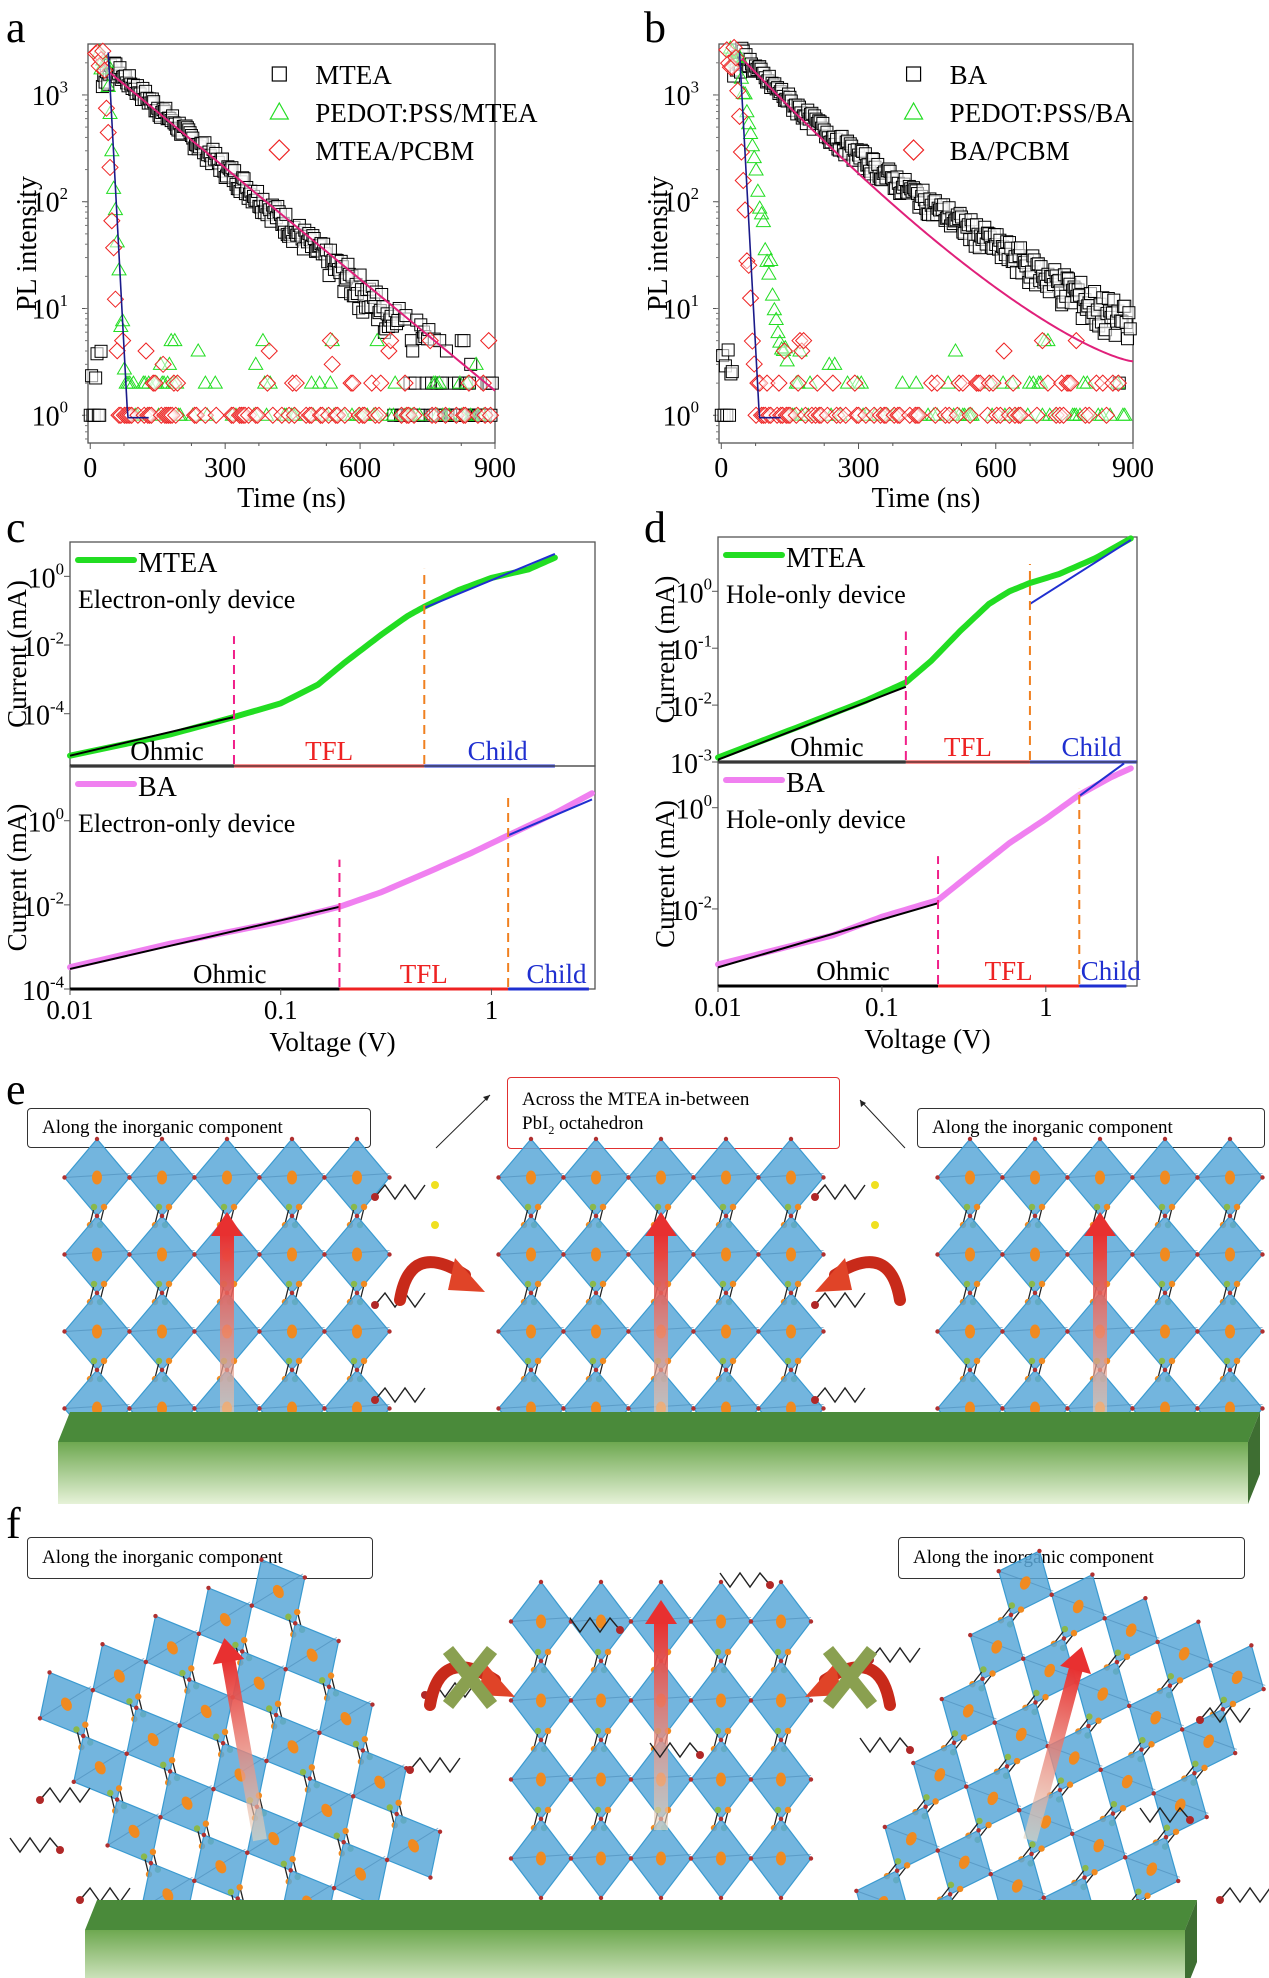 This screenshot has height=1978, width=1269. What do you see at coordinates (913, 110) in the screenshot?
I see `legend-triangle-icon` at bounding box center [913, 110].